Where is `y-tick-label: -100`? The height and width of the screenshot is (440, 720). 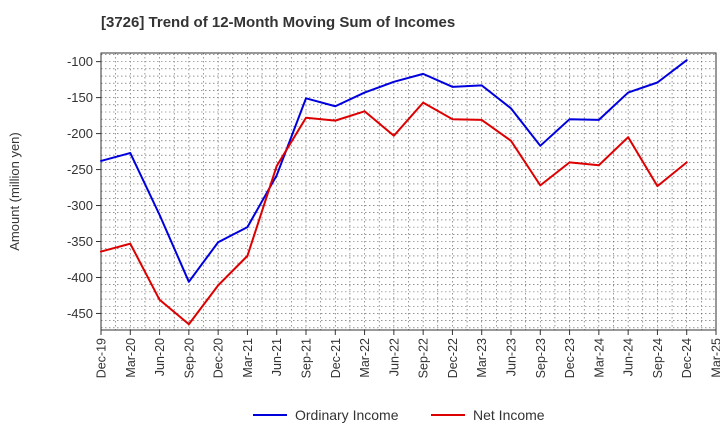 y-tick-label: -100 is located at coordinates (80, 61).